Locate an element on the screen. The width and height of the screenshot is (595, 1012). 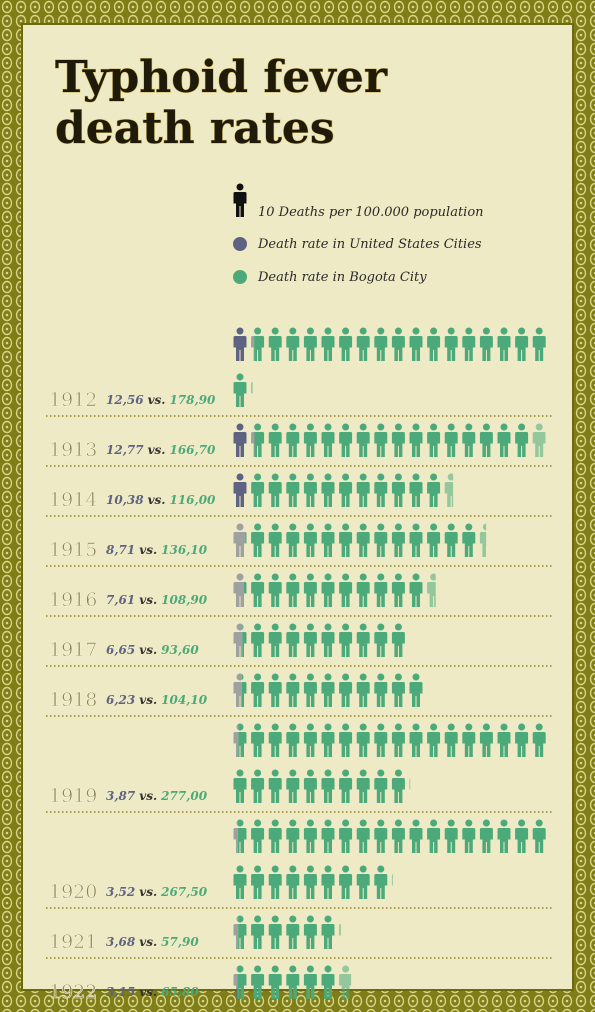
value-labels: 3,68 vs. 57,90 is located at coordinates (152, 942).